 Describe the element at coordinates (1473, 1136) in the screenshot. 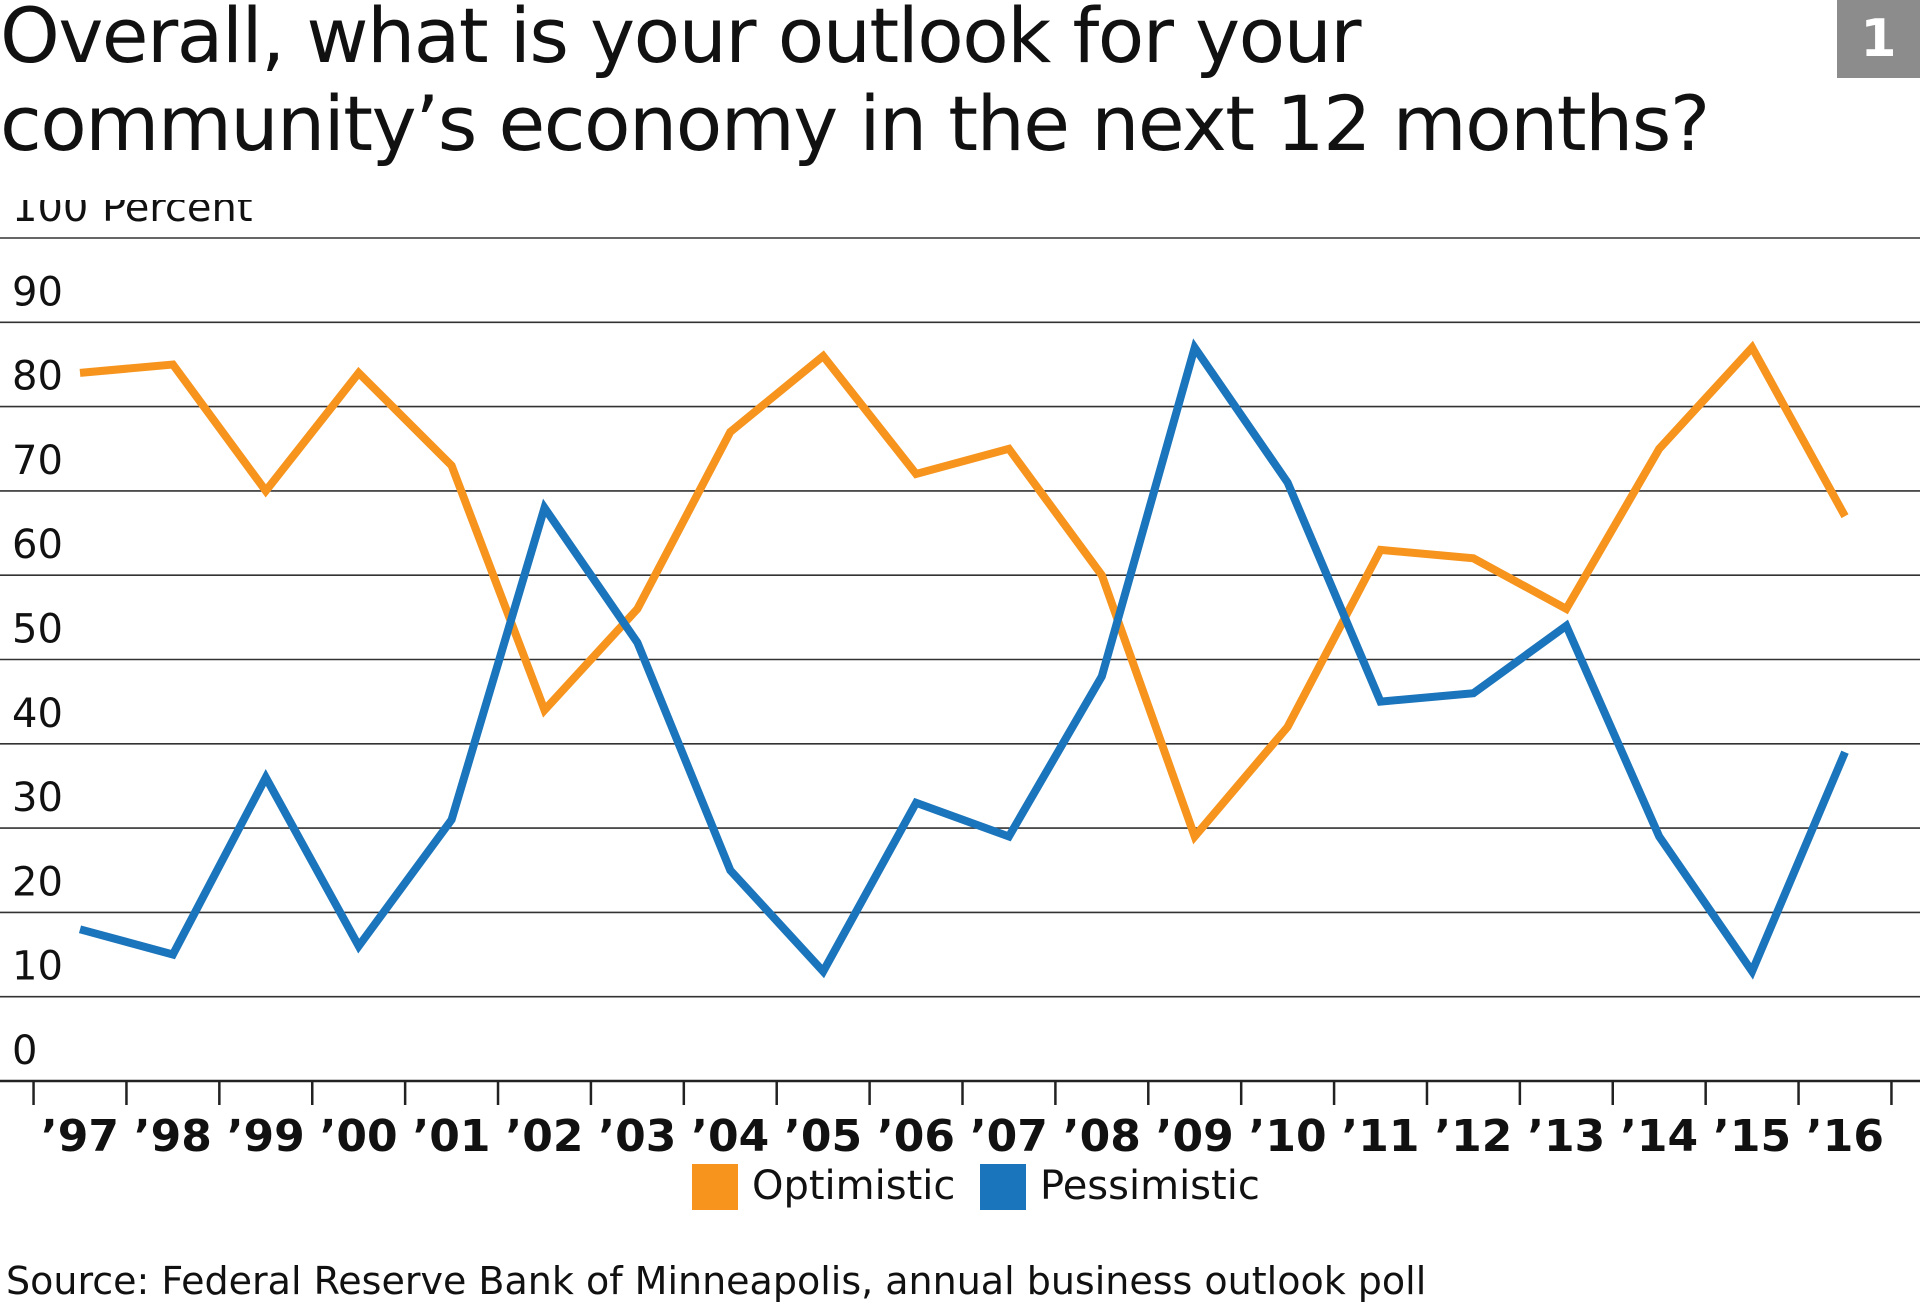

I see `x-tick-label: ’12` at that location.